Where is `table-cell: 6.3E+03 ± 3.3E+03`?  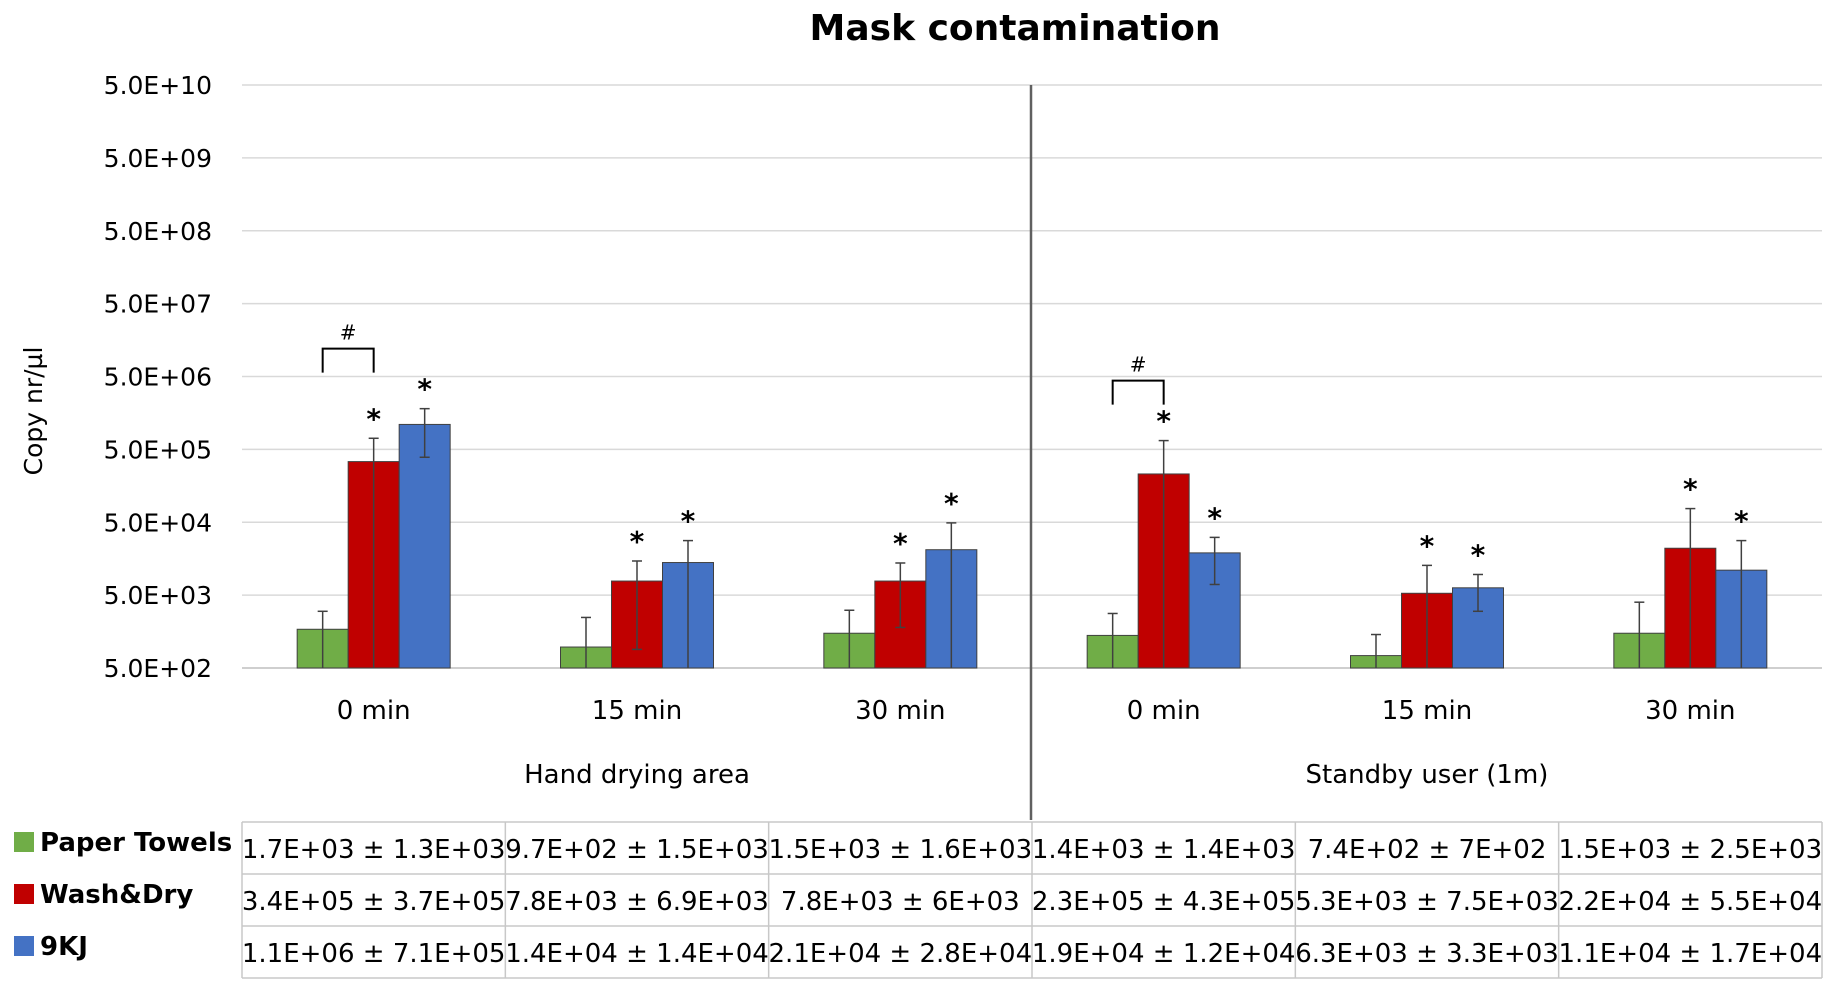
table-cell: 6.3E+03 ± 3.3E+03 is located at coordinates (1427, 954).